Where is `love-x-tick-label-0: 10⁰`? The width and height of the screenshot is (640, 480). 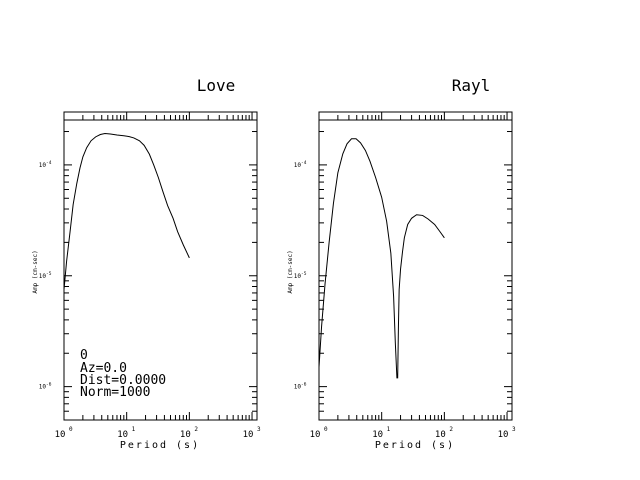 love-x-tick-label-0: 10⁰ is located at coordinates (64, 433).